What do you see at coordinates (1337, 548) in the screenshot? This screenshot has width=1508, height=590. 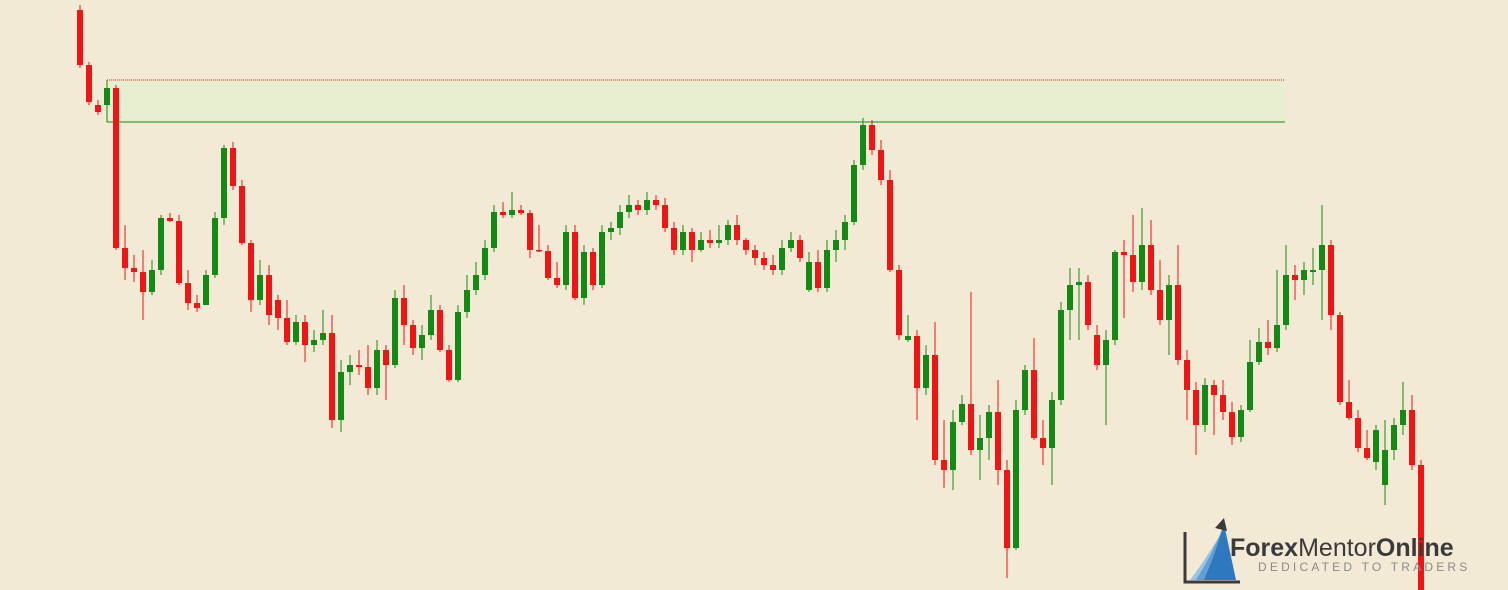 I see `brand-part: Mentor` at bounding box center [1337, 548].